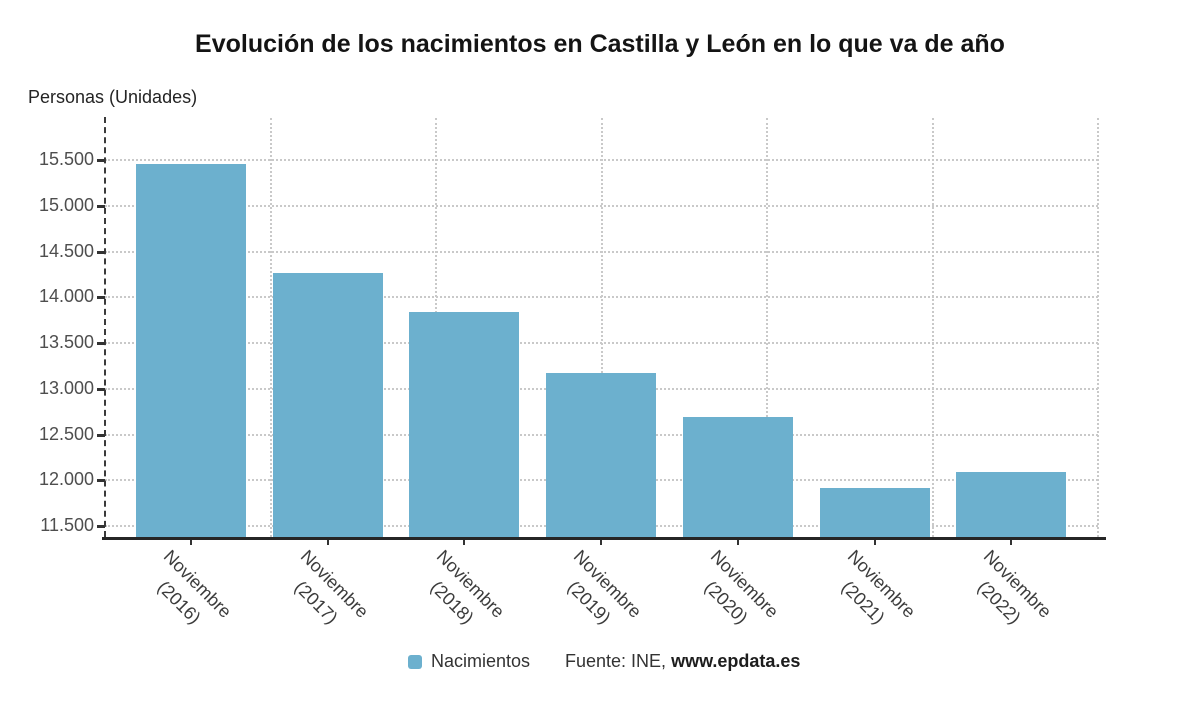 Image resolution: width=1200 pixels, height=705 pixels. I want to click on x-axis-category-label: Noviembre (2021), so click(892, 586).